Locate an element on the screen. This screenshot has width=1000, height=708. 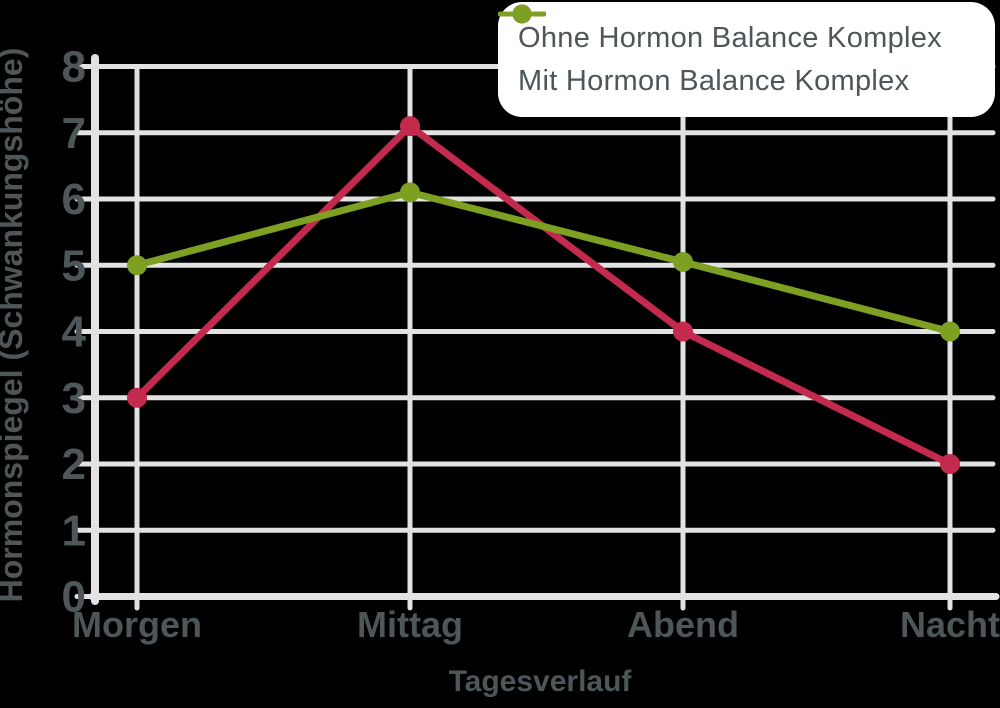
legend-label: Mit Hormon Balance Komplex is located at coordinates (714, 80).